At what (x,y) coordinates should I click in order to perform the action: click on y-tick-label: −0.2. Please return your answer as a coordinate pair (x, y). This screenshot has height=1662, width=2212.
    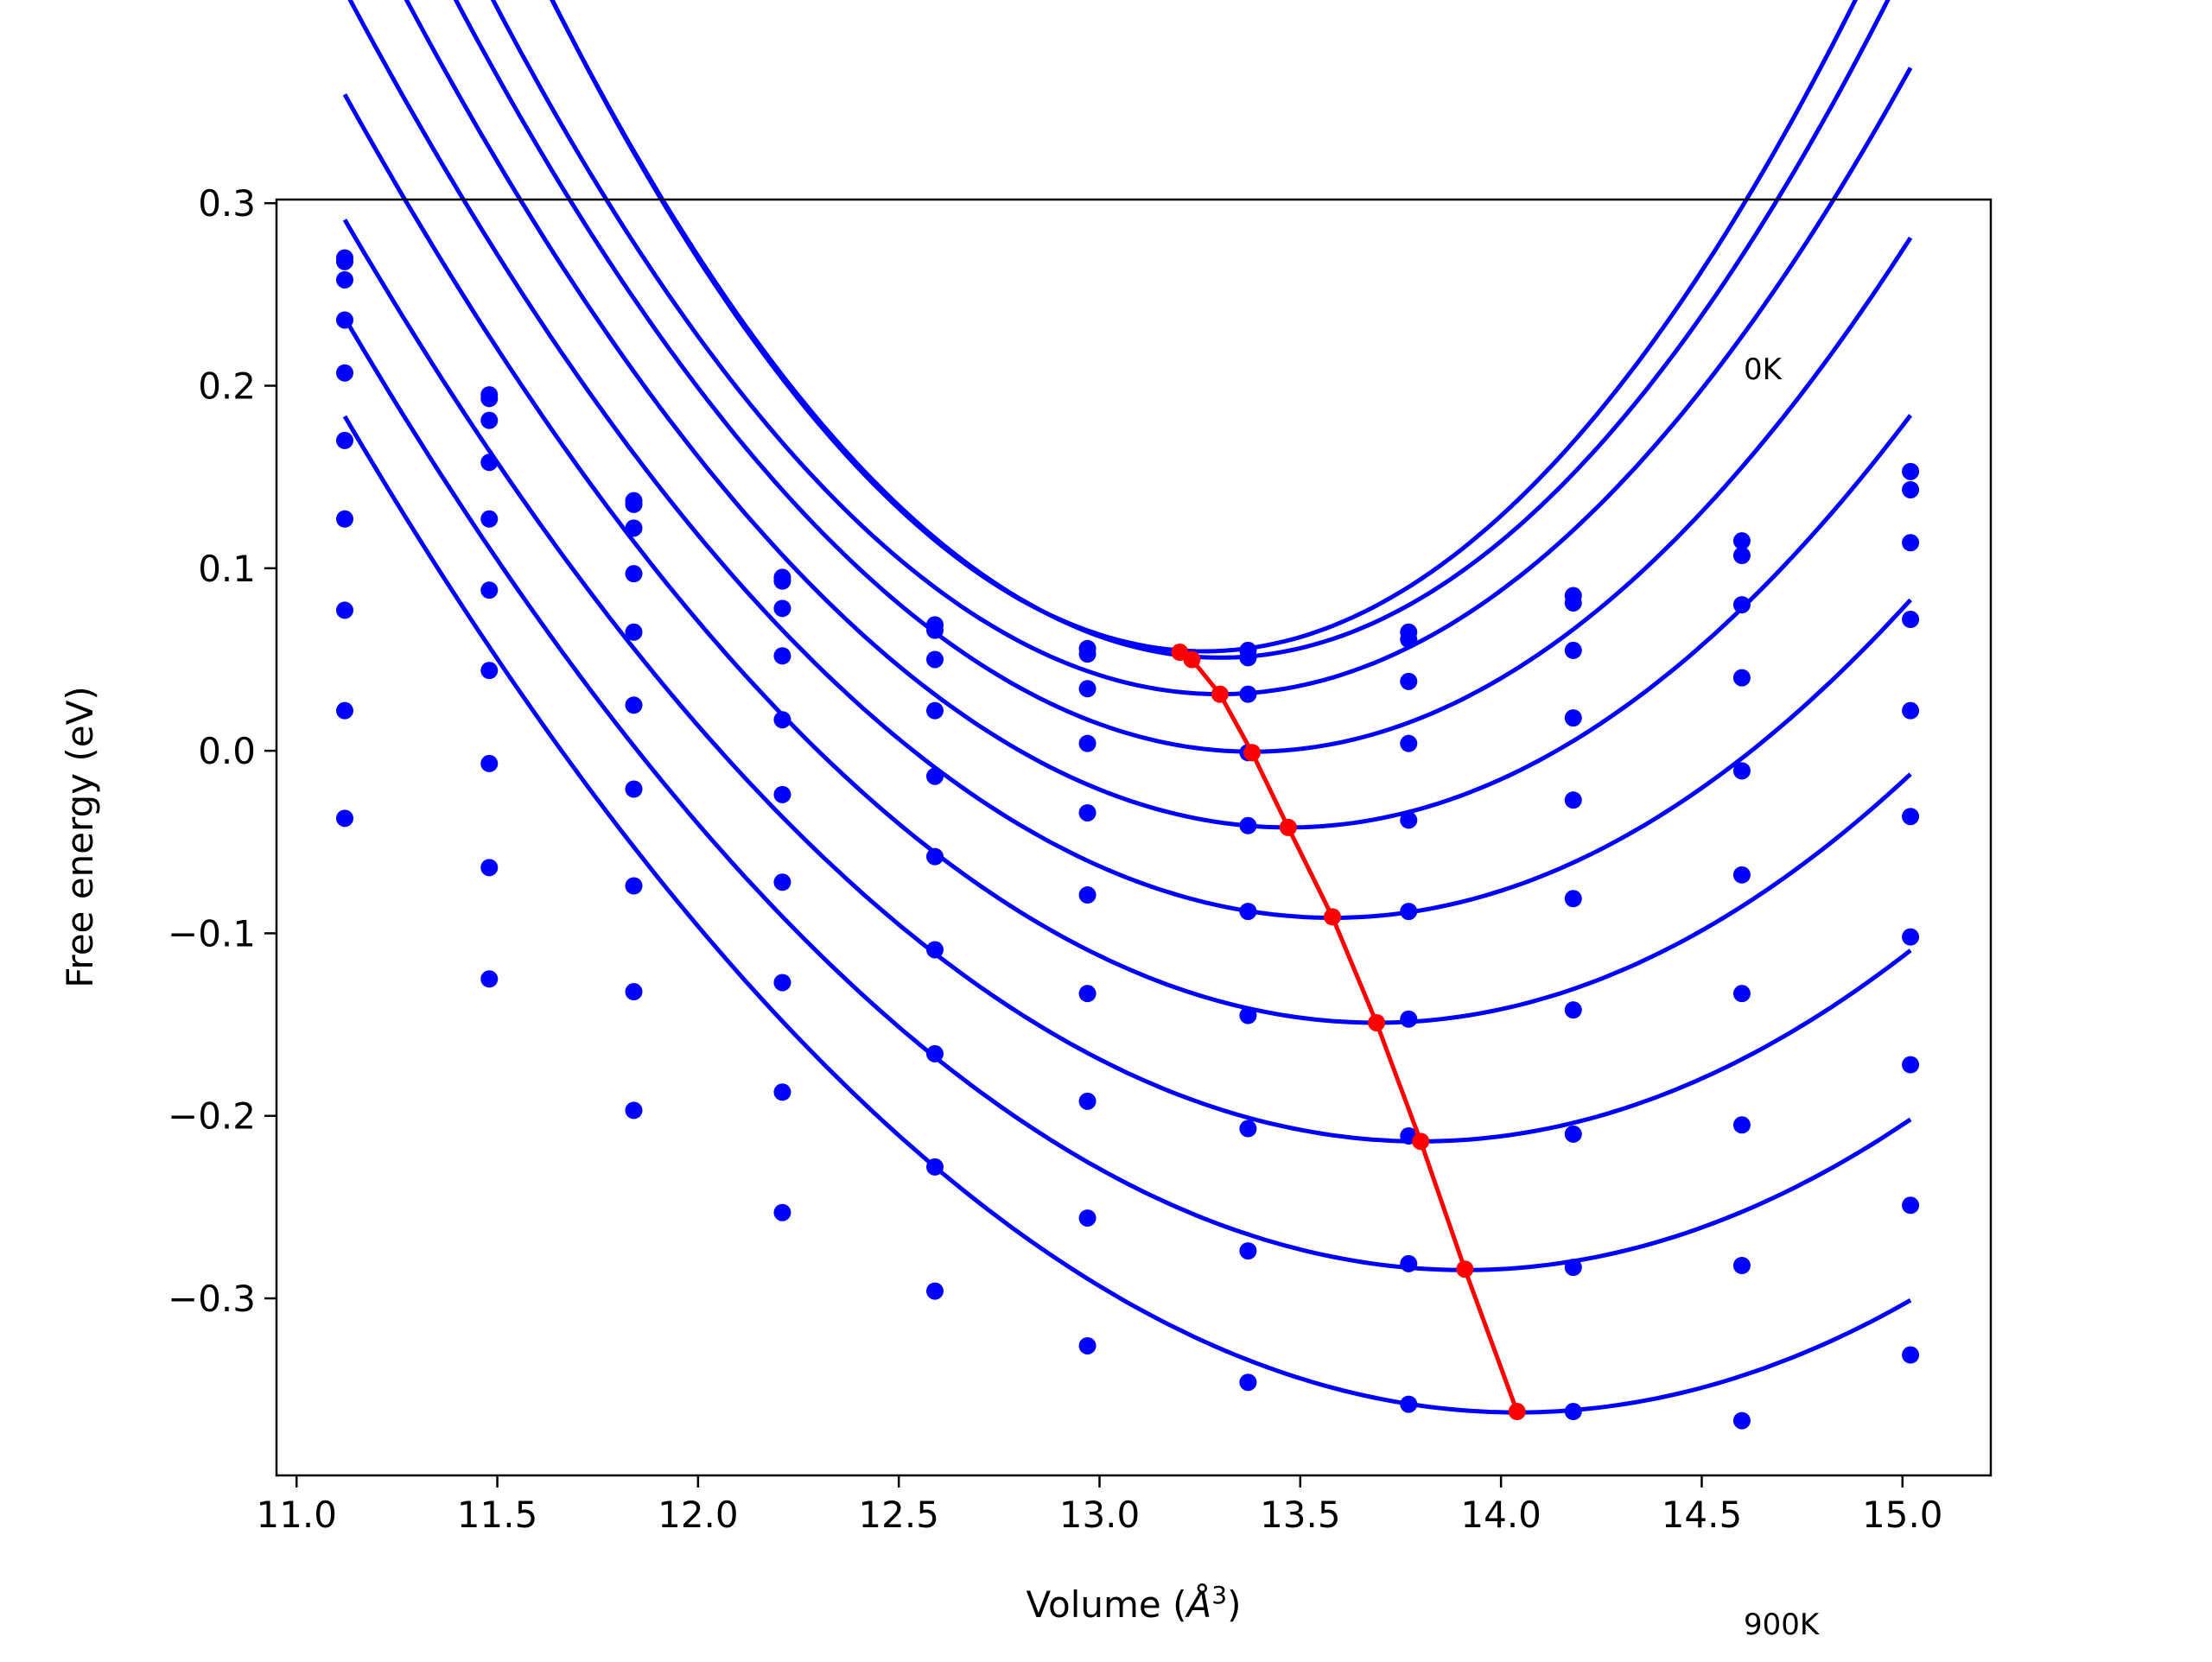
    Looking at the image, I should click on (212, 1116).